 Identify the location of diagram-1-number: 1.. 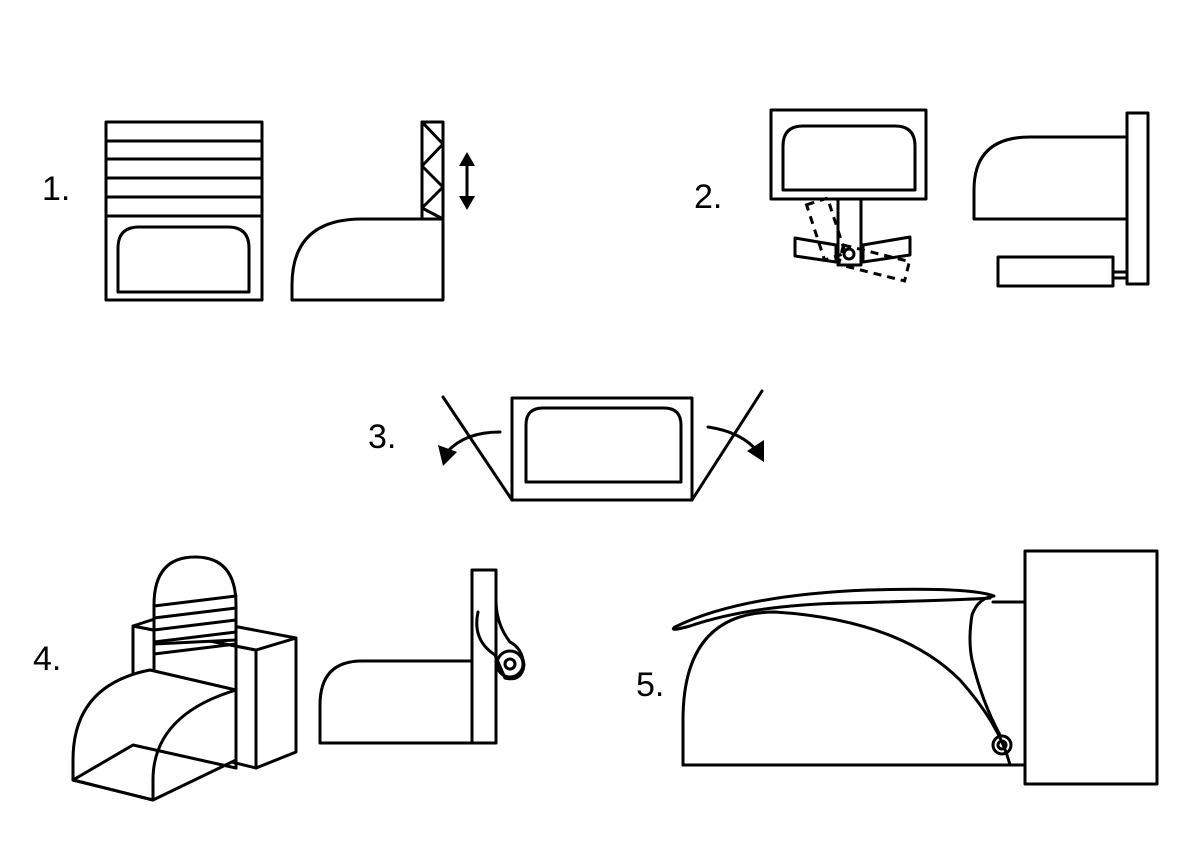
(56, 189).